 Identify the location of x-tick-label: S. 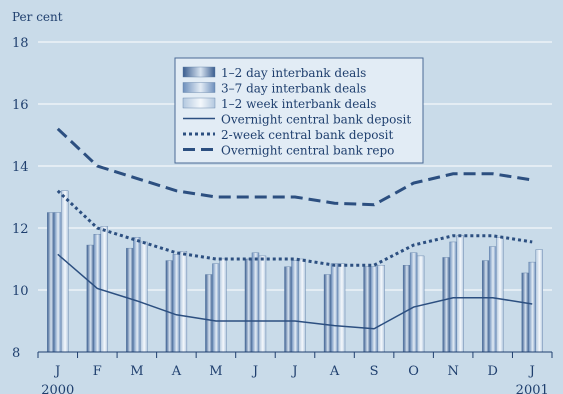
(374, 371).